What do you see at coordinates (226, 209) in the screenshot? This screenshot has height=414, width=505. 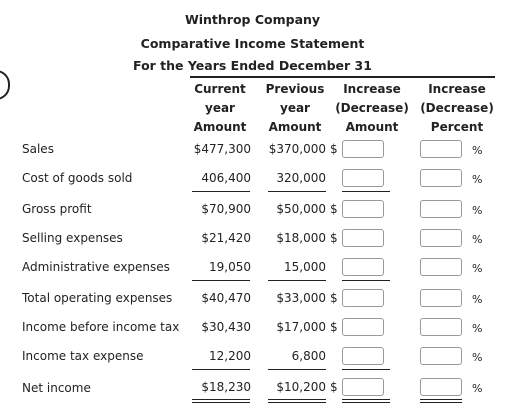 I see `gross-profit-current-amount: $70,900` at bounding box center [226, 209].